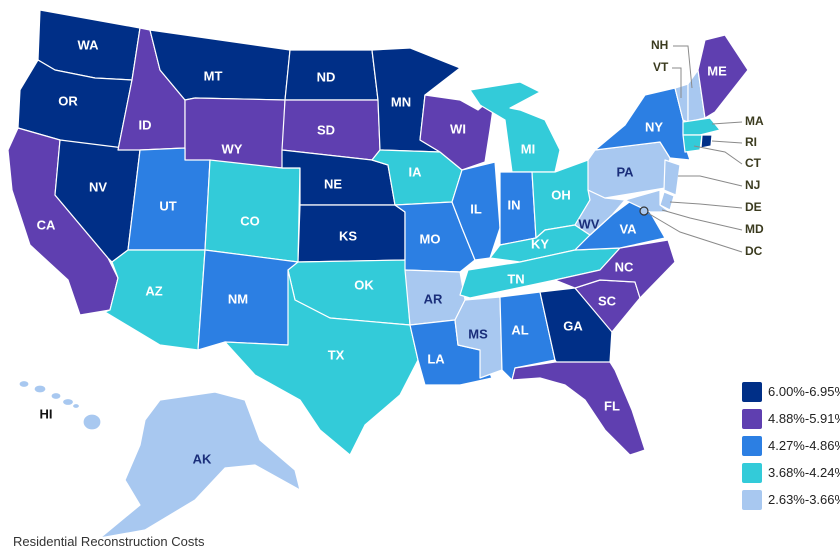 The width and height of the screenshot is (840, 560). Describe the element at coordinates (751, 142) in the screenshot. I see `callout-ri: RI` at that location.